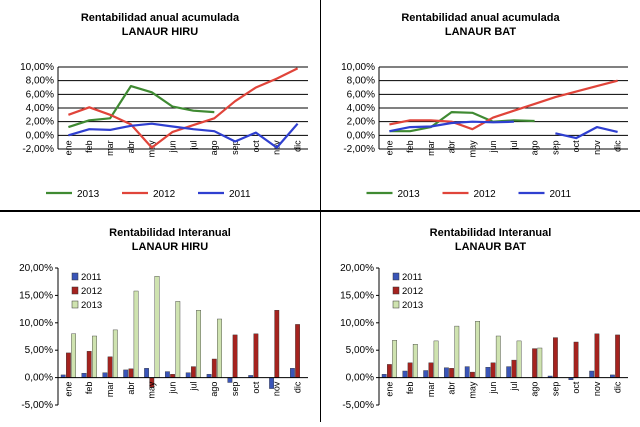 The image size is (640, 427). Describe the element at coordinates (618, 146) in the screenshot. I see `x-tick-label: dic` at that location.